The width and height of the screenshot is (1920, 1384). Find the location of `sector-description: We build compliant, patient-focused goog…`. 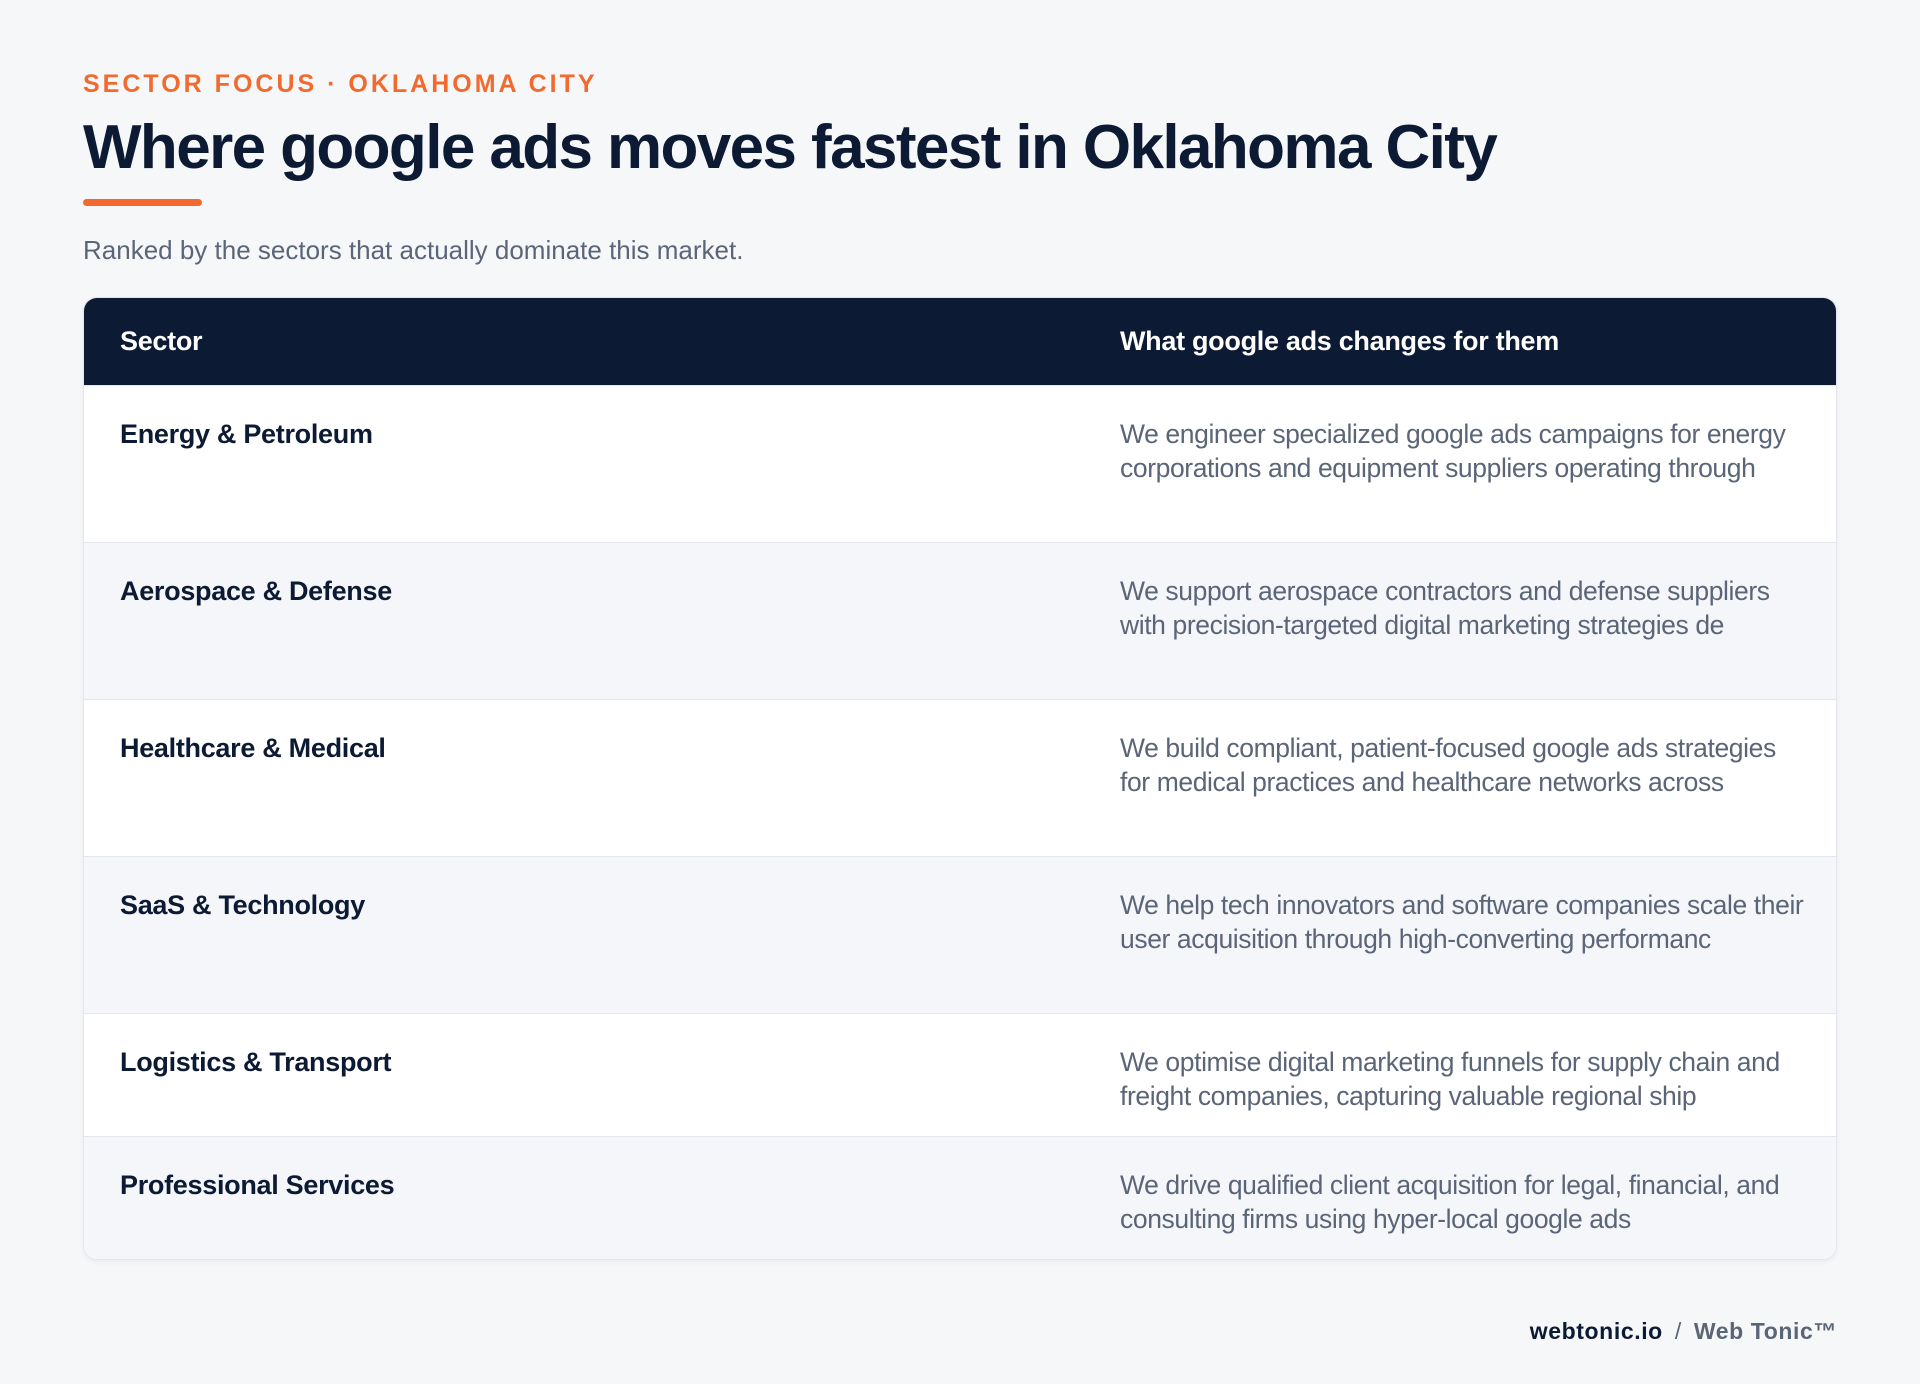

sector-description: We build compliant, patient-focused goog… is located at coordinates (1448, 765).